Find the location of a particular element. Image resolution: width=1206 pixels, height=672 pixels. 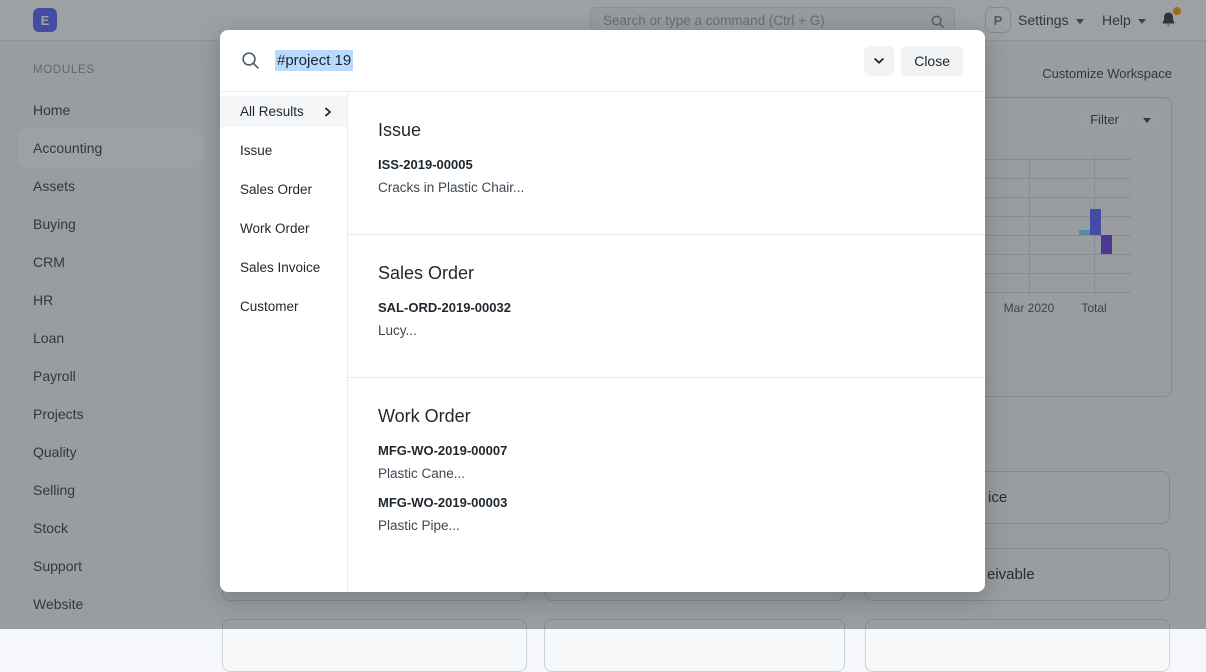

search-nav-issue: Issue is located at coordinates (283, 150).